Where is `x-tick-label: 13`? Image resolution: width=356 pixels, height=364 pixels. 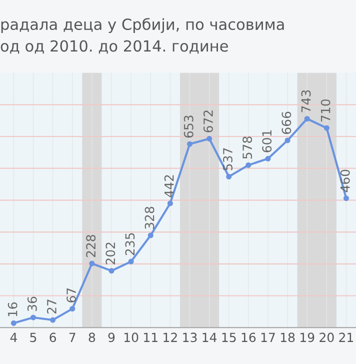 x-tick-label: 13 is located at coordinates (190, 337).